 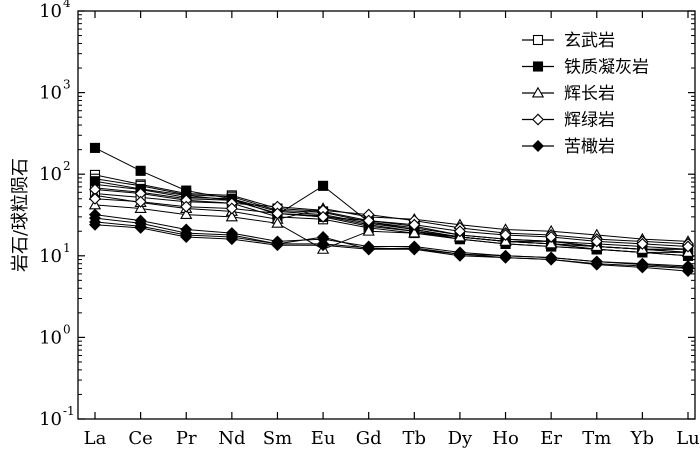 I want to click on y-tick-exponent: -1, so click(x=69, y=411).